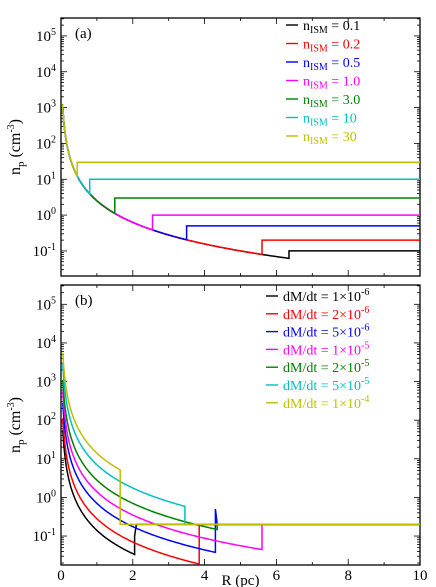 Image resolution: width=436 pixels, height=587 pixels. What do you see at coordinates (15, 171) in the screenshot?
I see `y-axis-label-main: n` at bounding box center [15, 171].